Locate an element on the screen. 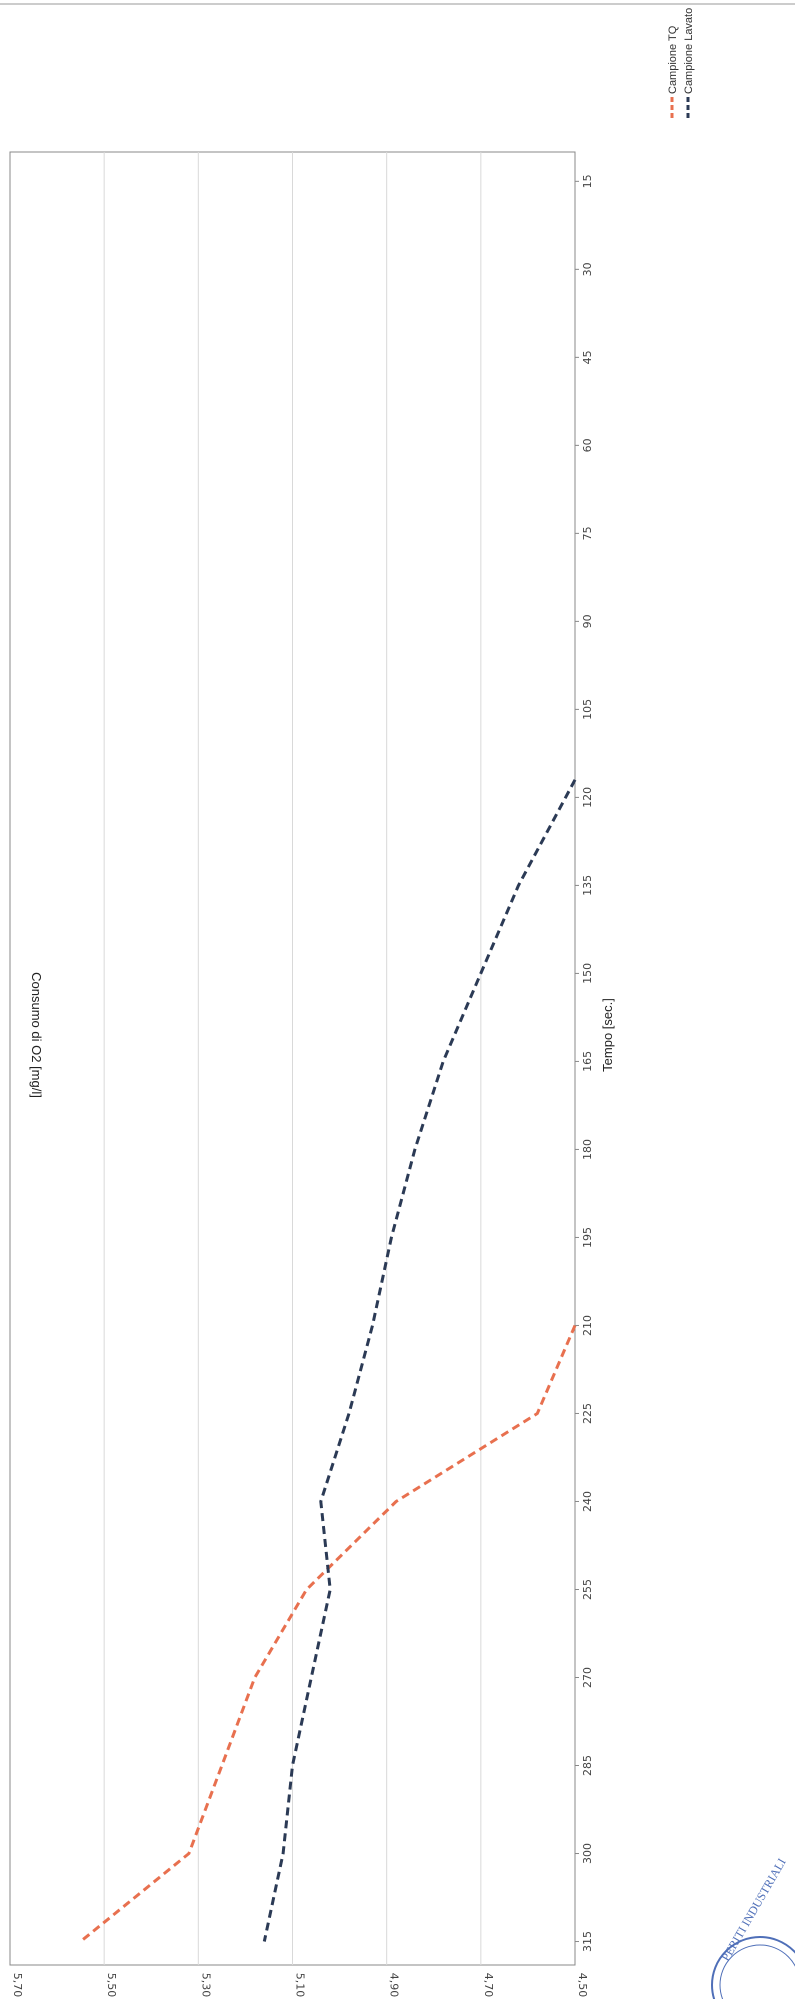 The image size is (795, 1999). legend-label-campione-tq: Campione TQ is located at coordinates (673, 59).